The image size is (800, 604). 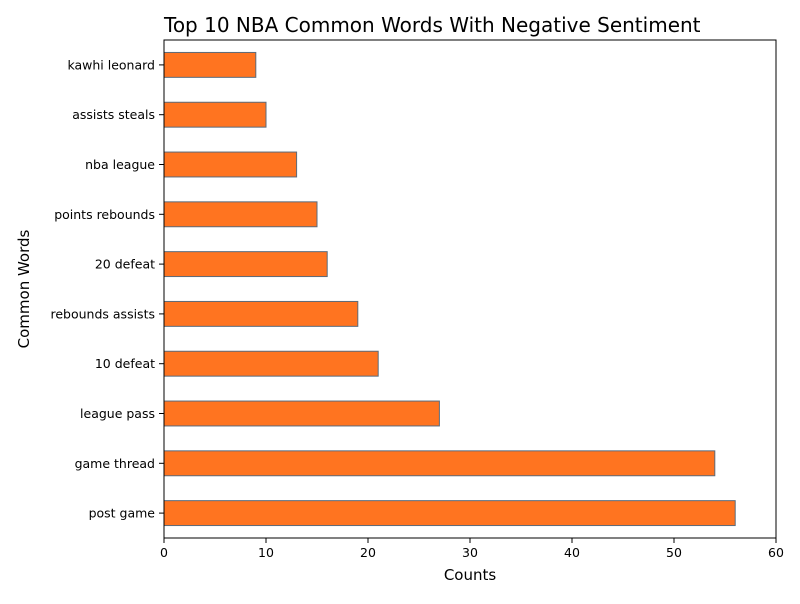 I want to click on x-tick-label: 50, so click(x=674, y=552).